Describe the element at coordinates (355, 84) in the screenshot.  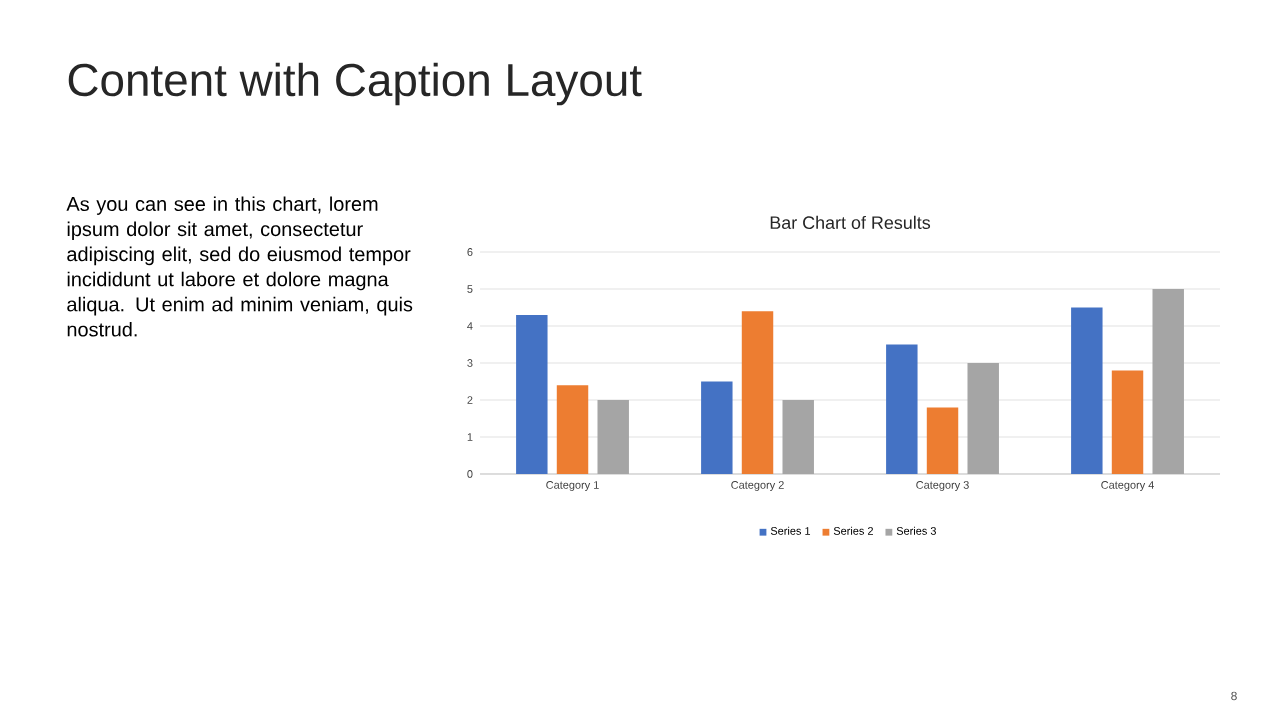
I see `text: Content with Caption Layout` at that location.